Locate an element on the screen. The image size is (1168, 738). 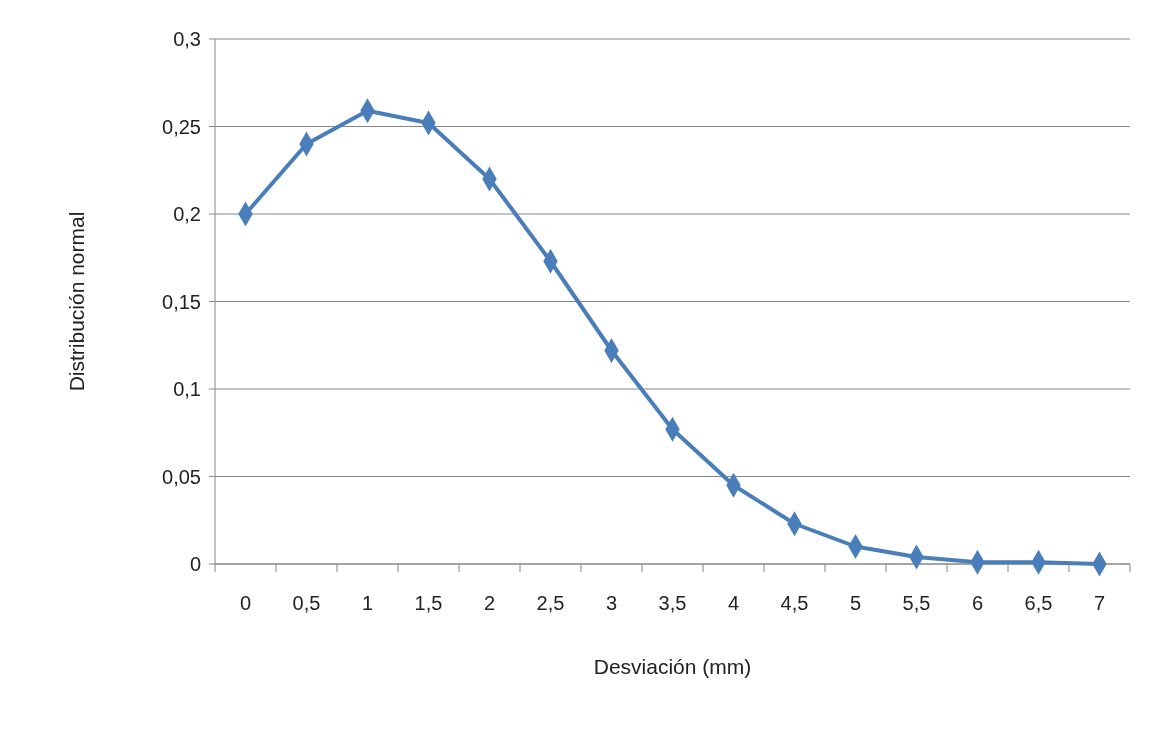
x-tick-label: 0,5 is located at coordinates (306, 603).